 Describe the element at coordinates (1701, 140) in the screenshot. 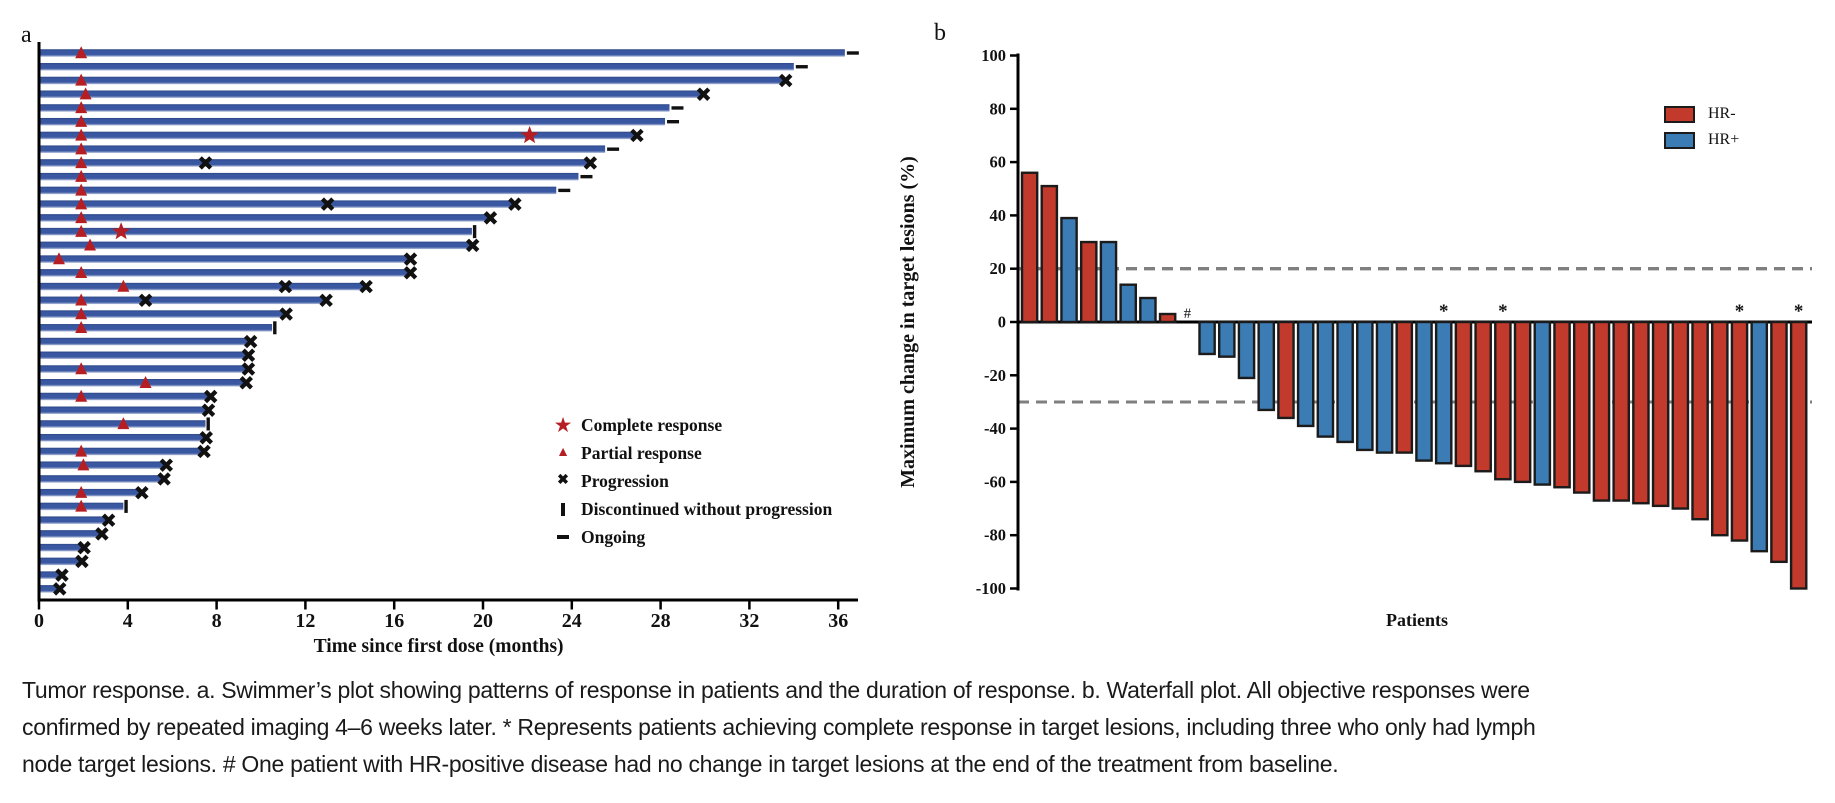

I see `legend-item-hr-positive: HR+` at that location.